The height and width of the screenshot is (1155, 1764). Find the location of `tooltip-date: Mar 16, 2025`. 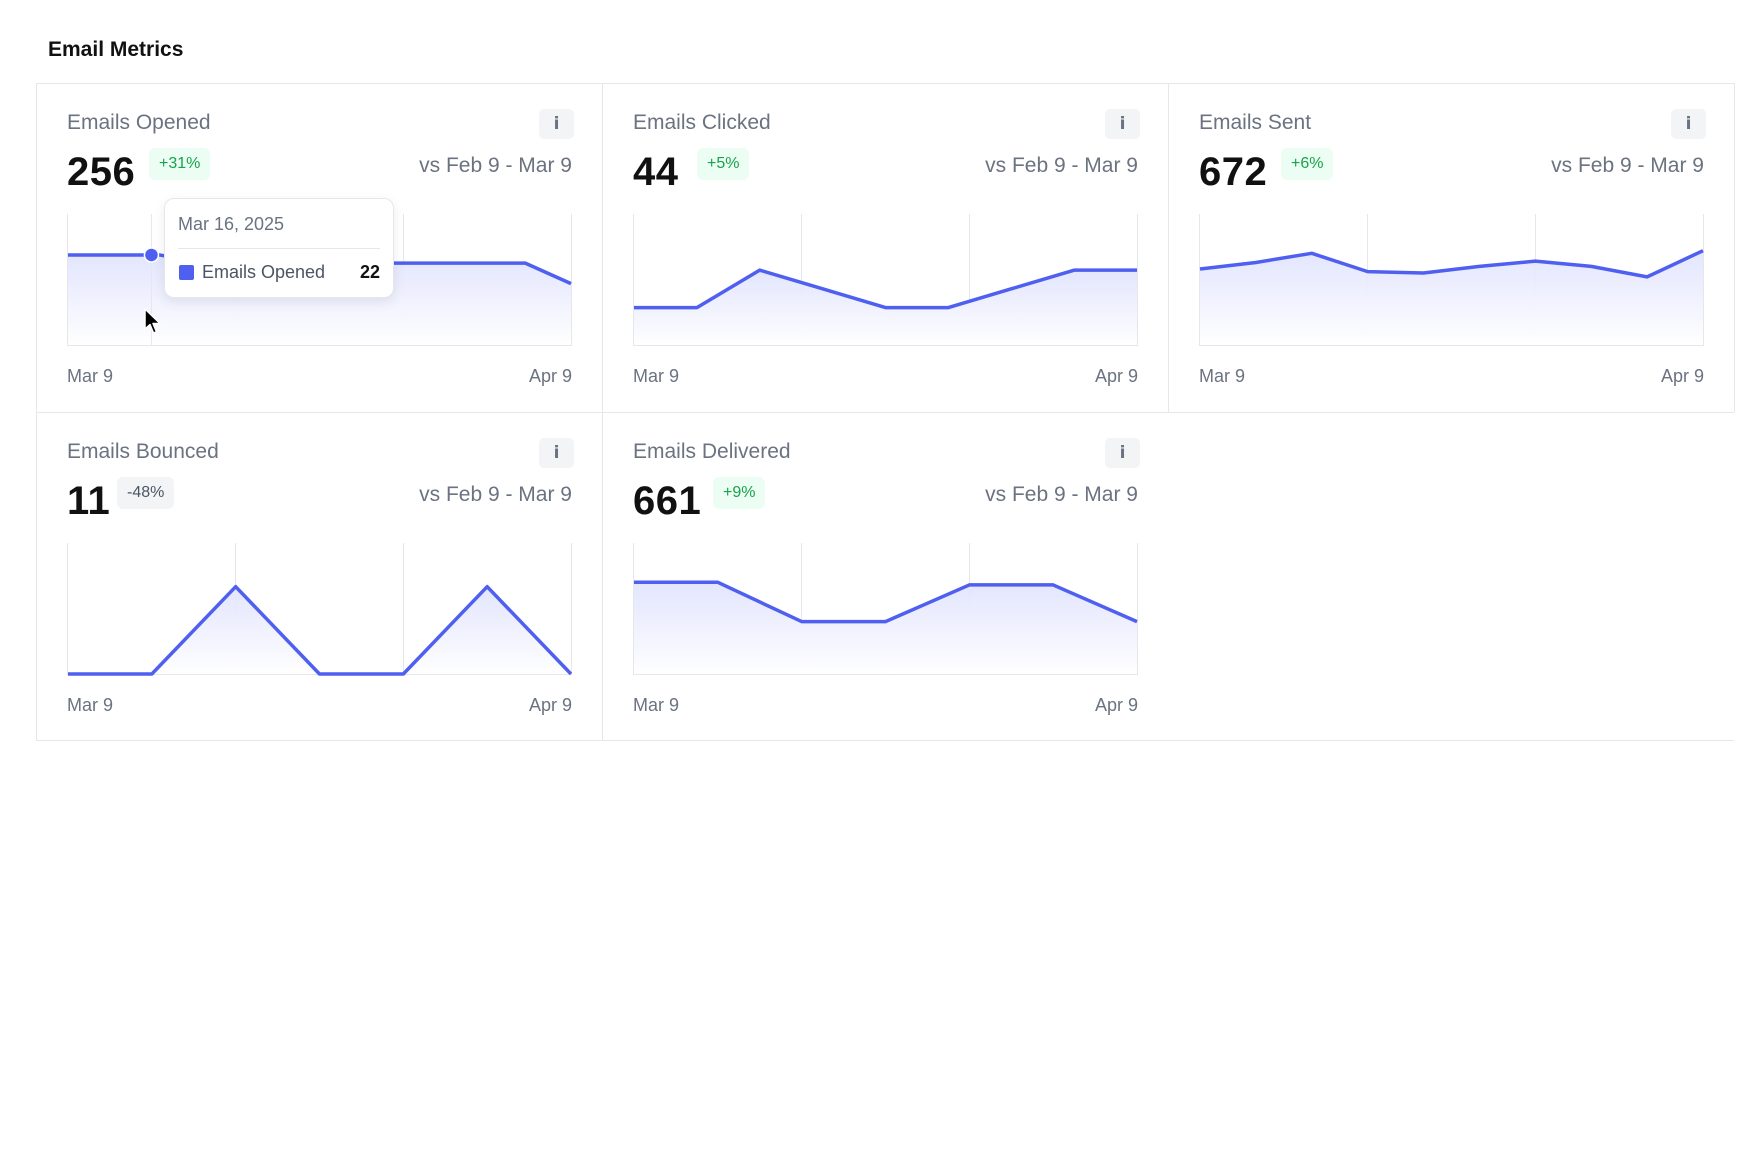

tooltip-date: Mar 16, 2025 is located at coordinates (231, 224).